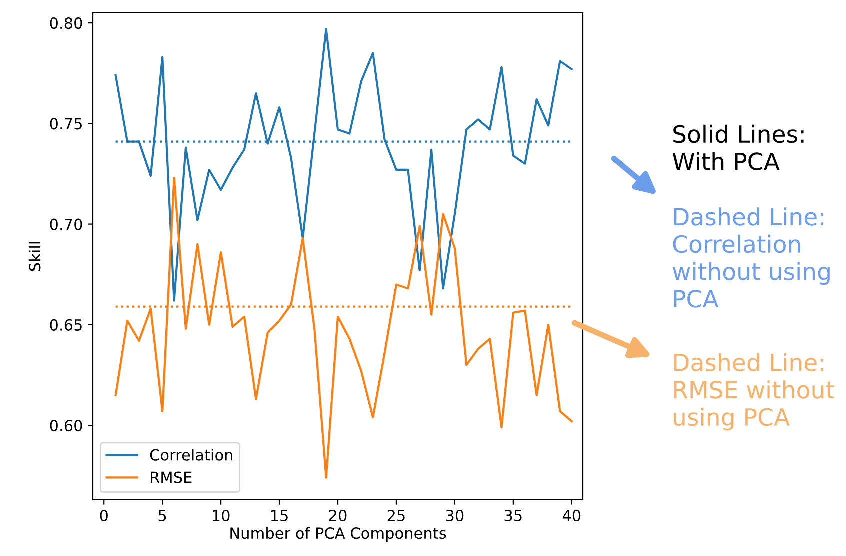  What do you see at coordinates (162, 516) in the screenshot?
I see `x-tick-label: 5` at bounding box center [162, 516].